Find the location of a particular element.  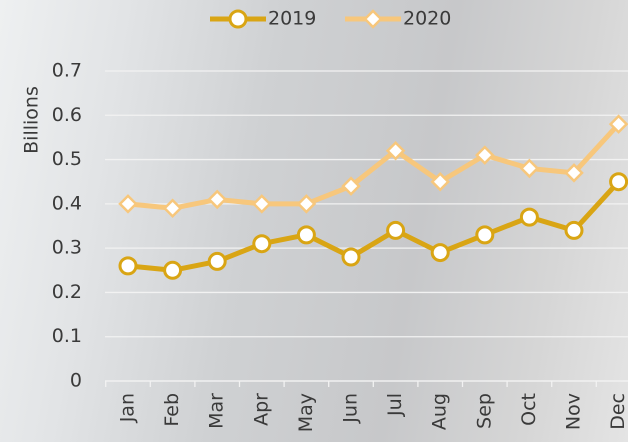

y-tick-label: 0.7 is located at coordinates (67, 71).